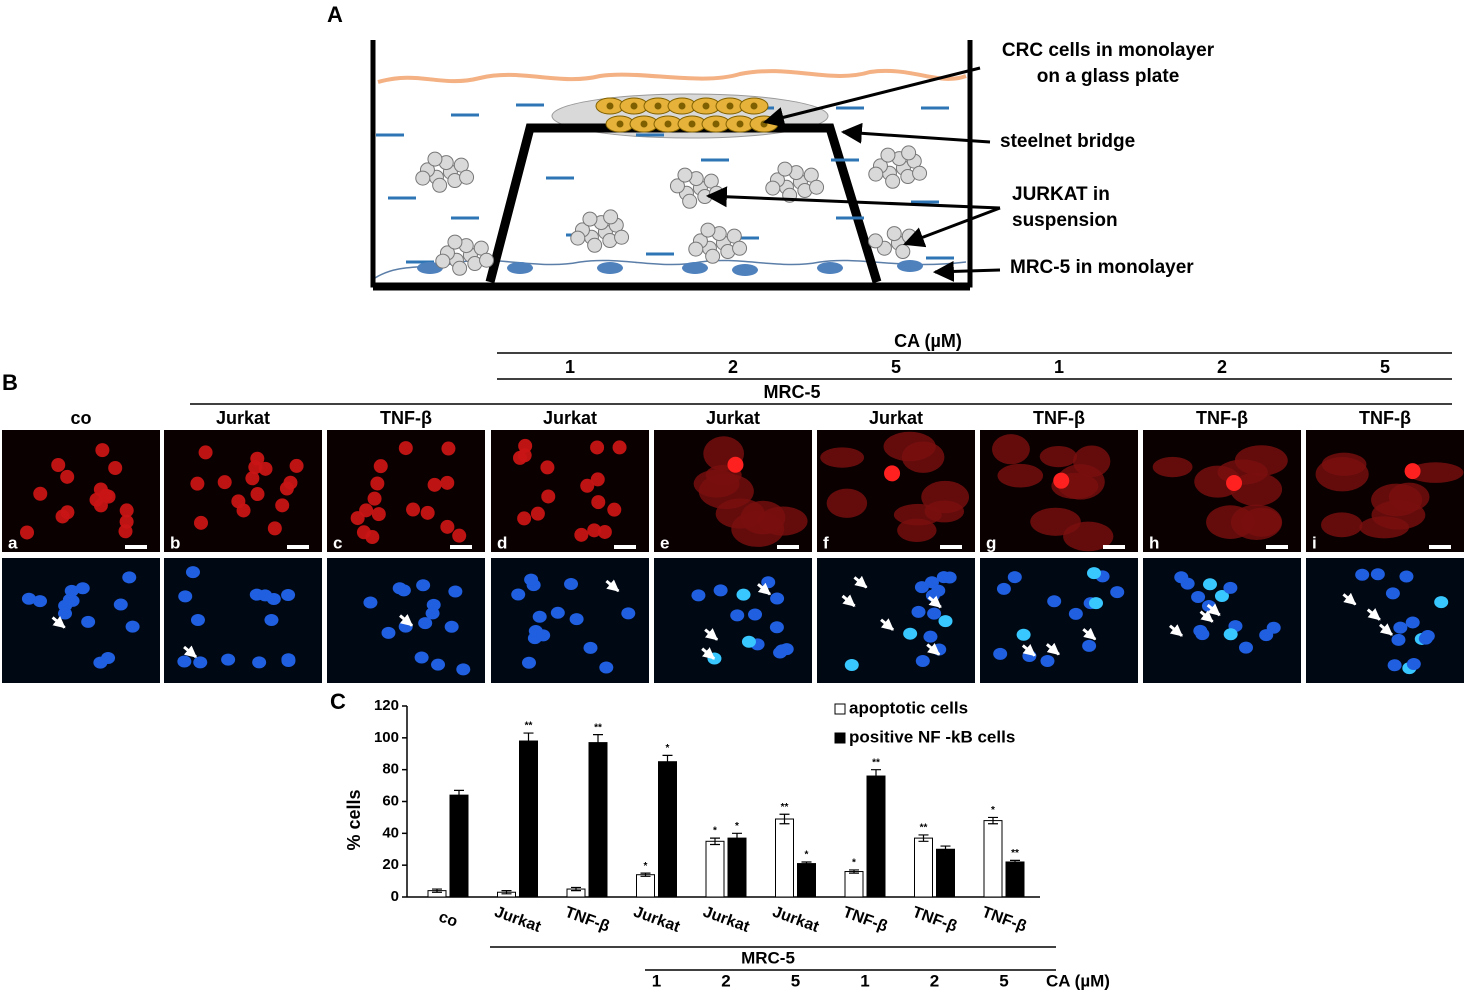 The width and height of the screenshot is (1466, 995). I want to click on diagram-label: JURKAT in, so click(1061, 194).